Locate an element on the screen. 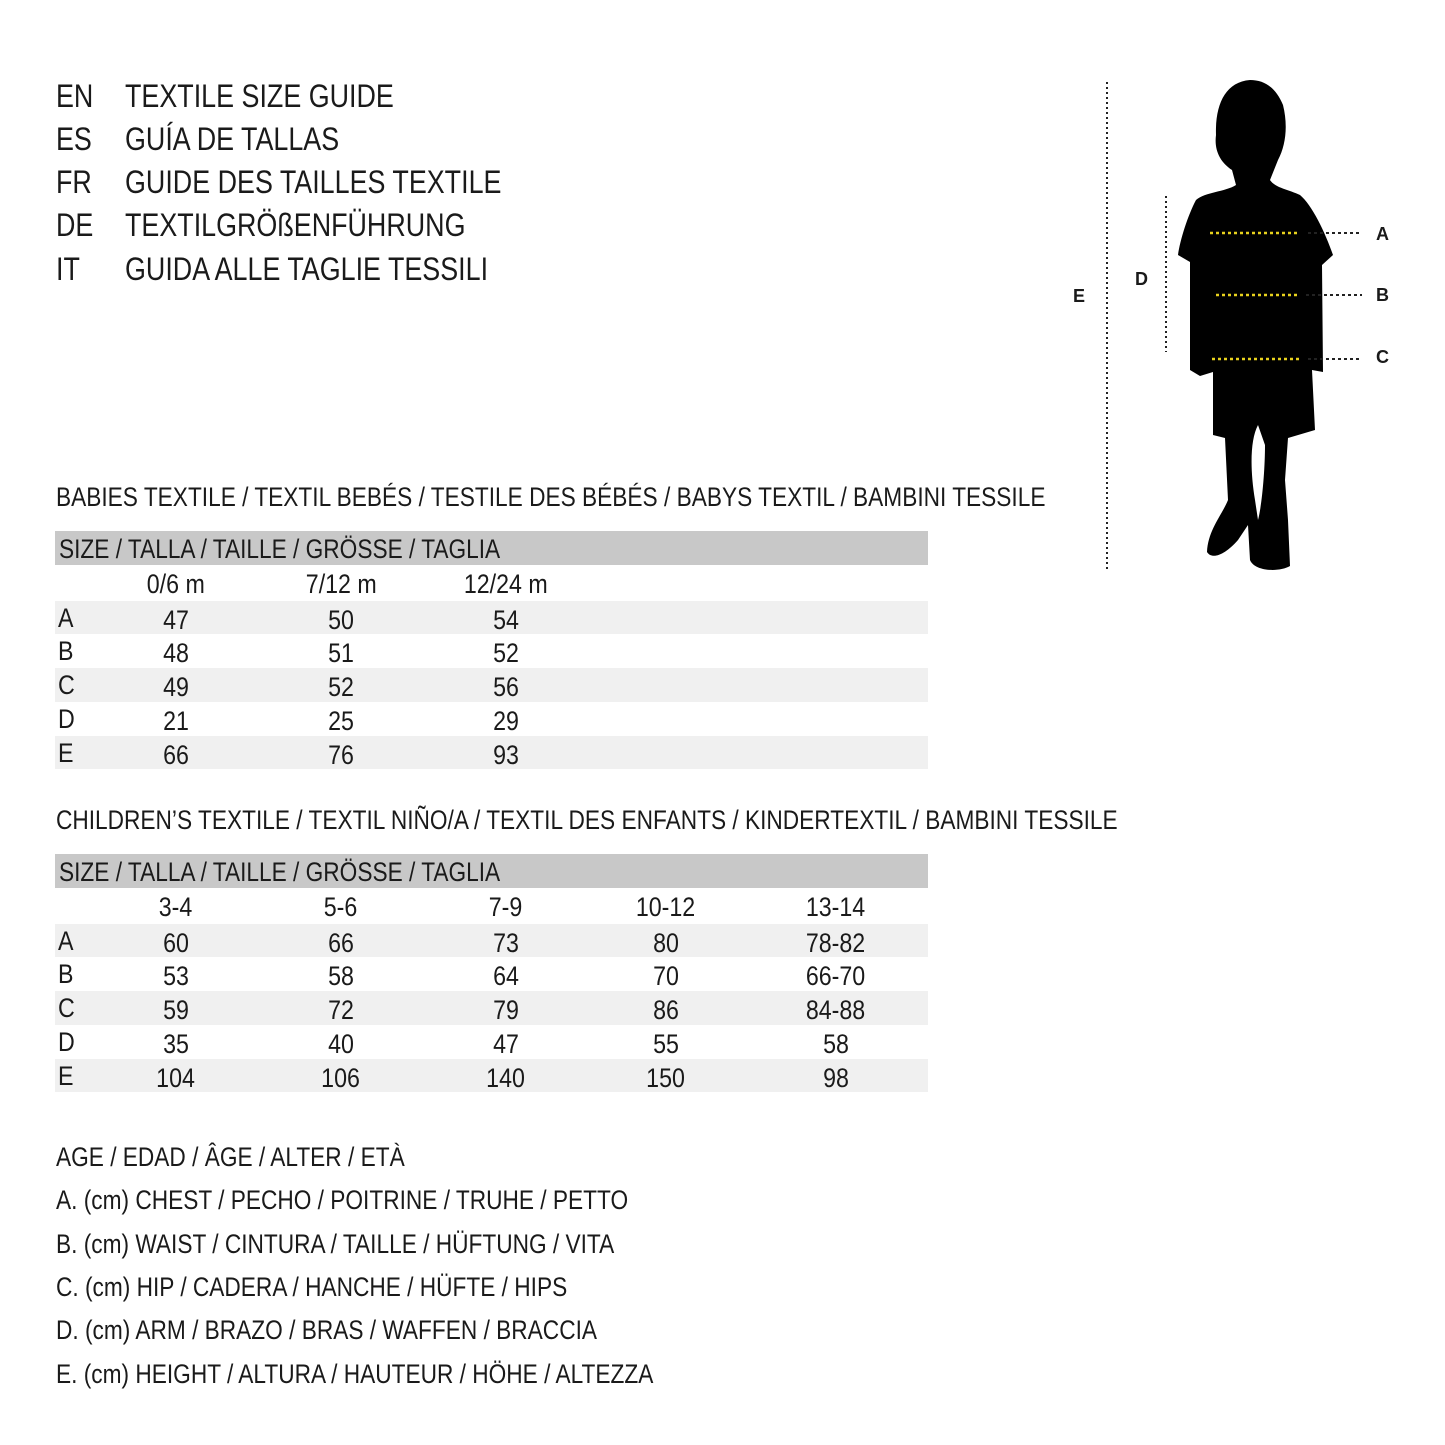  table-cell: 21 is located at coordinates (176, 720).